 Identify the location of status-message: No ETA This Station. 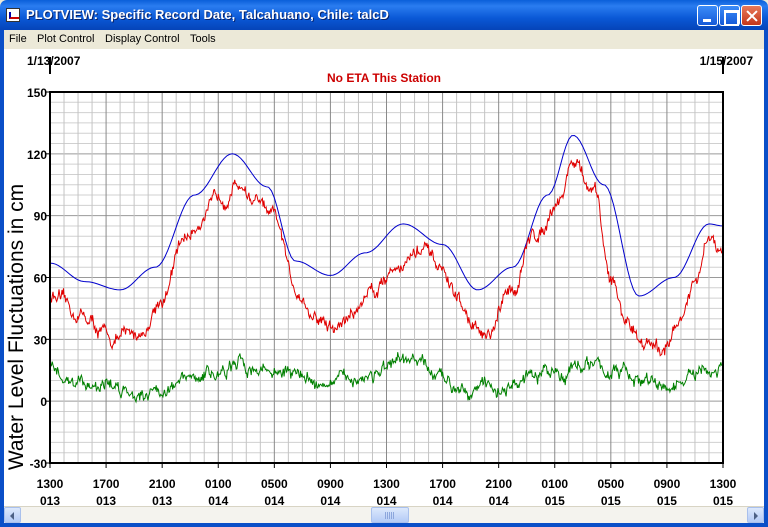
(384, 78).